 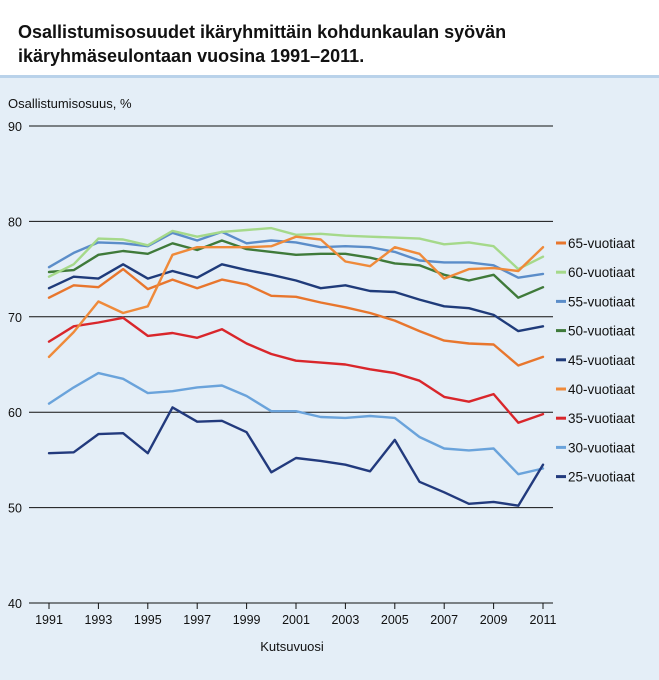 I want to click on series-line-30-vuotiaat, so click(x=296, y=423).